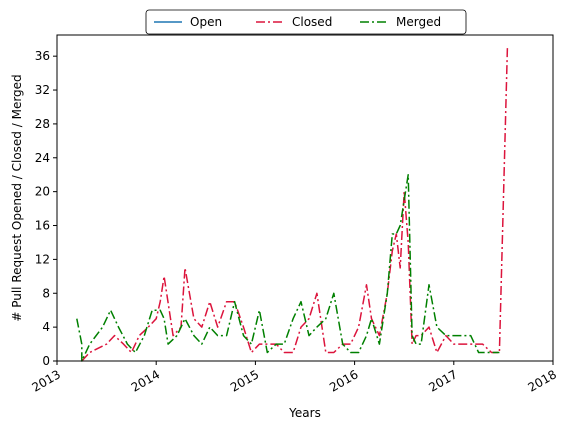  Describe the element at coordinates (42, 90) in the screenshot. I see `y-tick-label: 32` at that location.